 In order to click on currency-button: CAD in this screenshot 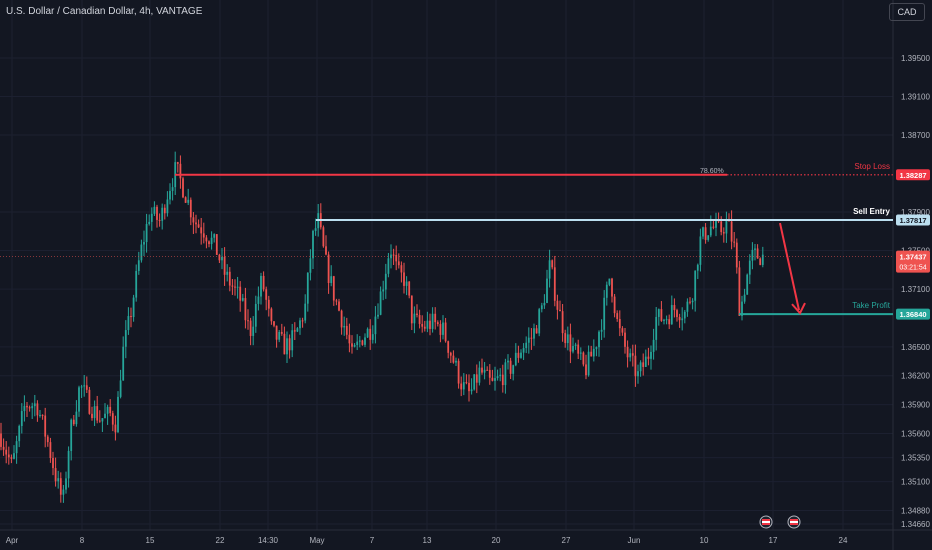, I will do `click(907, 12)`.